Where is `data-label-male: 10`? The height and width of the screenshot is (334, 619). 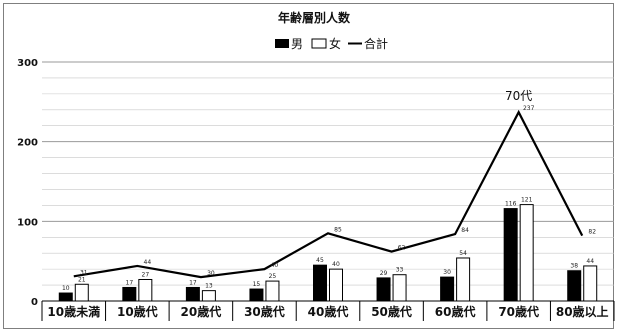
data-label-male: 10 is located at coordinates (66, 288).